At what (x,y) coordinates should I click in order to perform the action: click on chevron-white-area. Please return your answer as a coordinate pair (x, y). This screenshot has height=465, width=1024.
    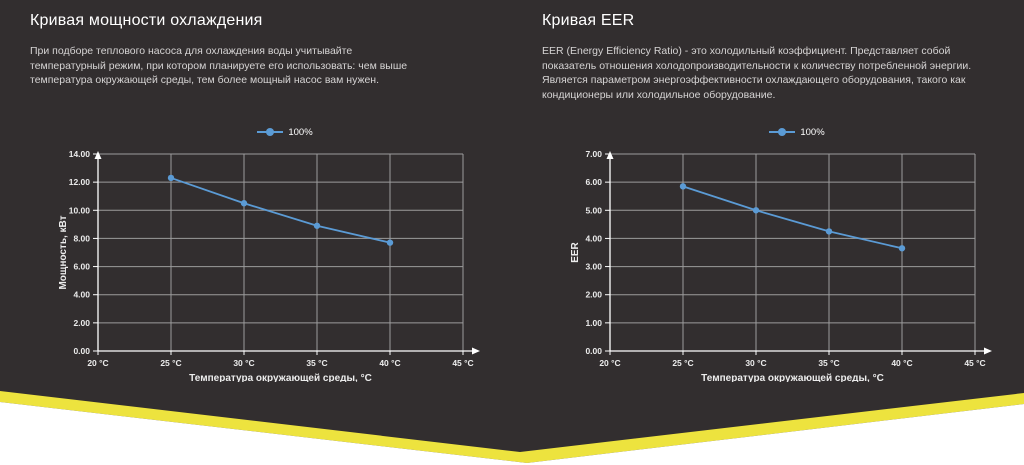
    Looking at the image, I should click on (512, 433).